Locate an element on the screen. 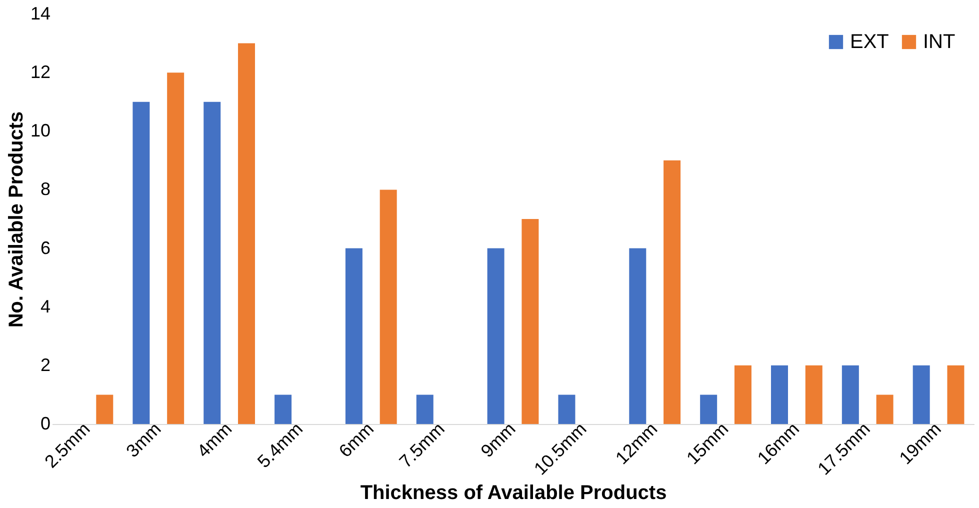 Image resolution: width=979 pixels, height=508 pixels. x-axis-title: Thickness of Available Products is located at coordinates (513, 493).